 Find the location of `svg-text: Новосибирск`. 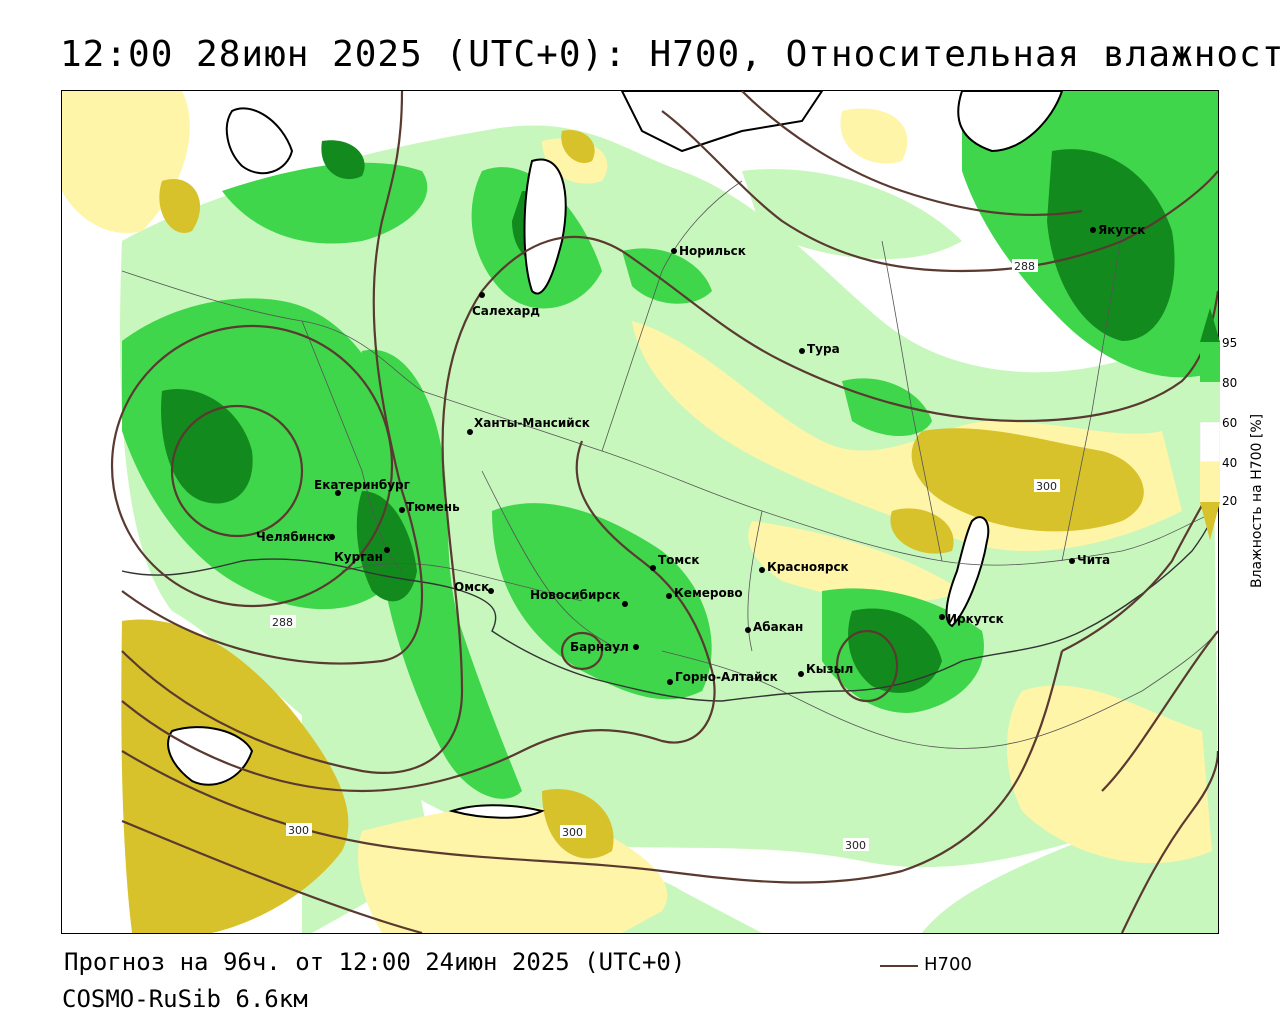

svg-text: Новосибирск is located at coordinates (575, 595).